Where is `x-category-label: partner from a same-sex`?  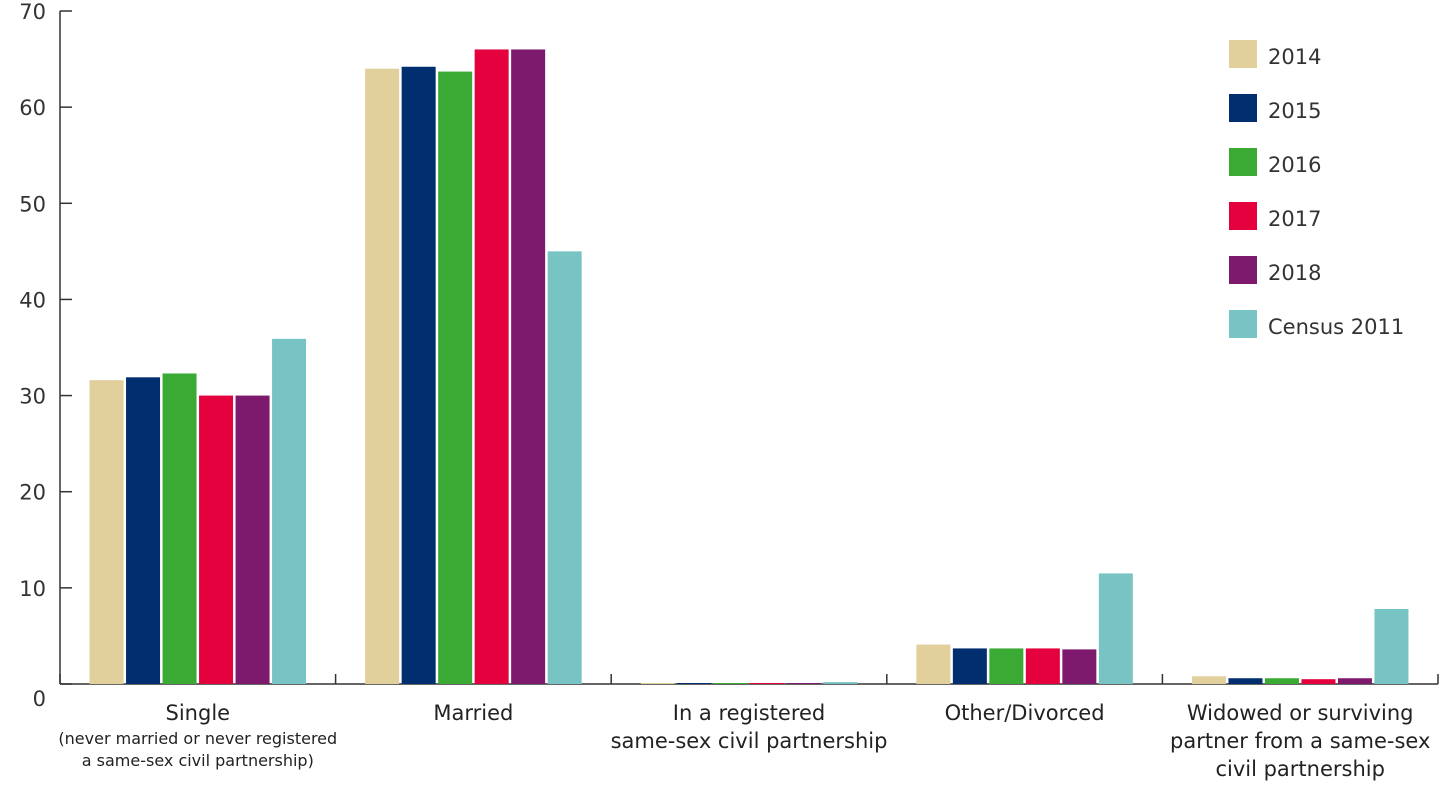 x-category-label: partner from a same-sex is located at coordinates (1300, 741).